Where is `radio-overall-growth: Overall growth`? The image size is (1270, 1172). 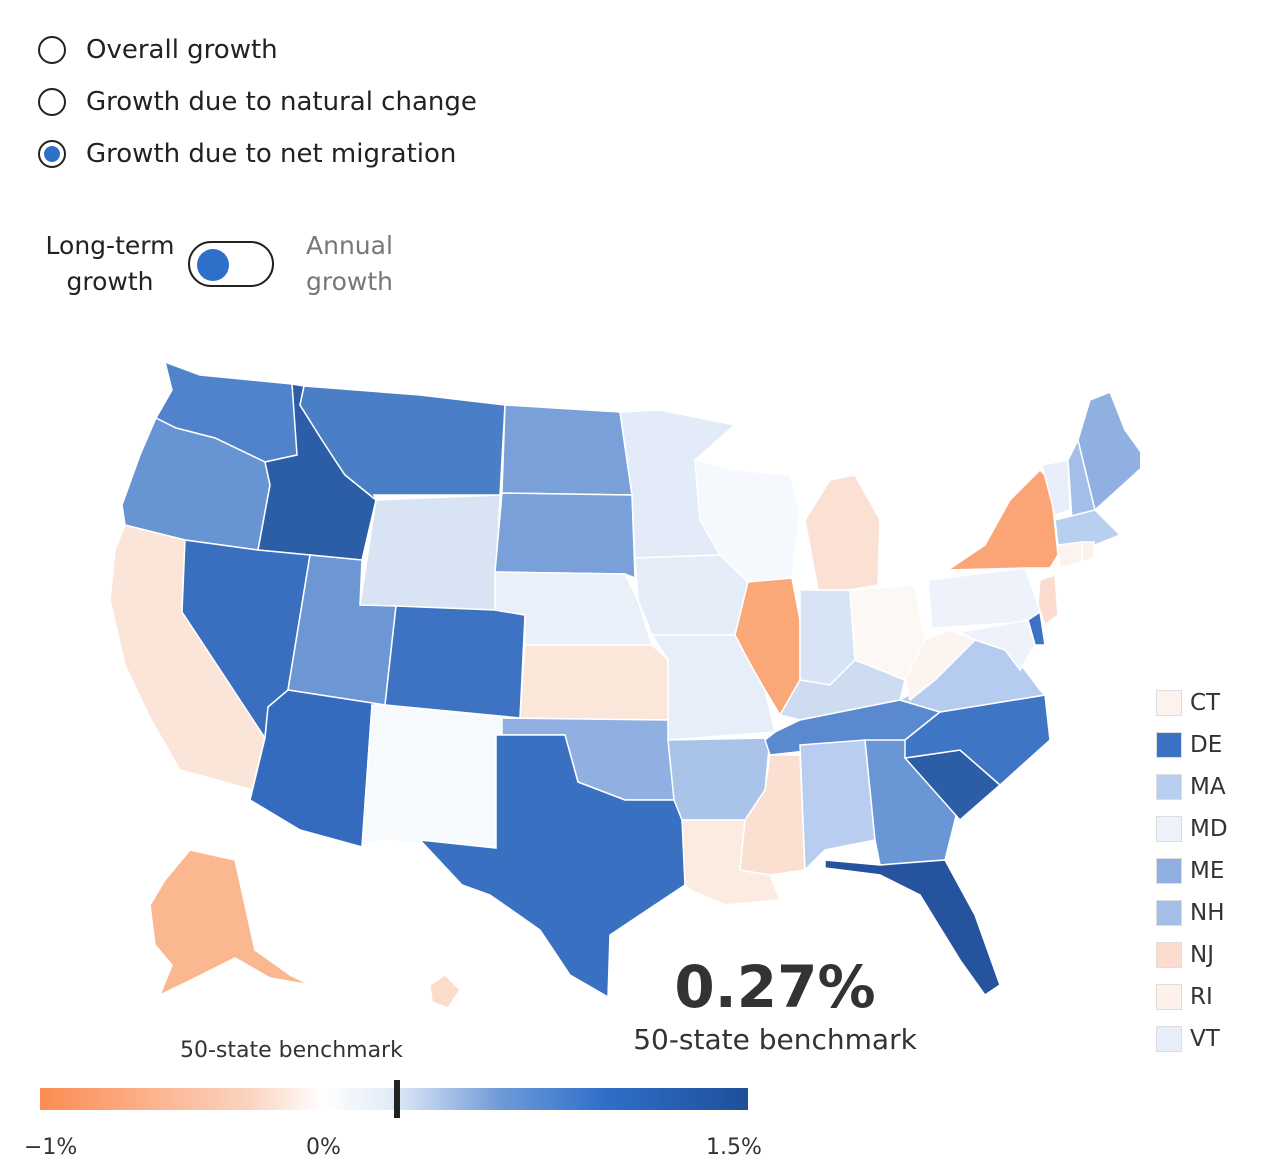 radio-overall-growth: Overall growth is located at coordinates (257, 50).